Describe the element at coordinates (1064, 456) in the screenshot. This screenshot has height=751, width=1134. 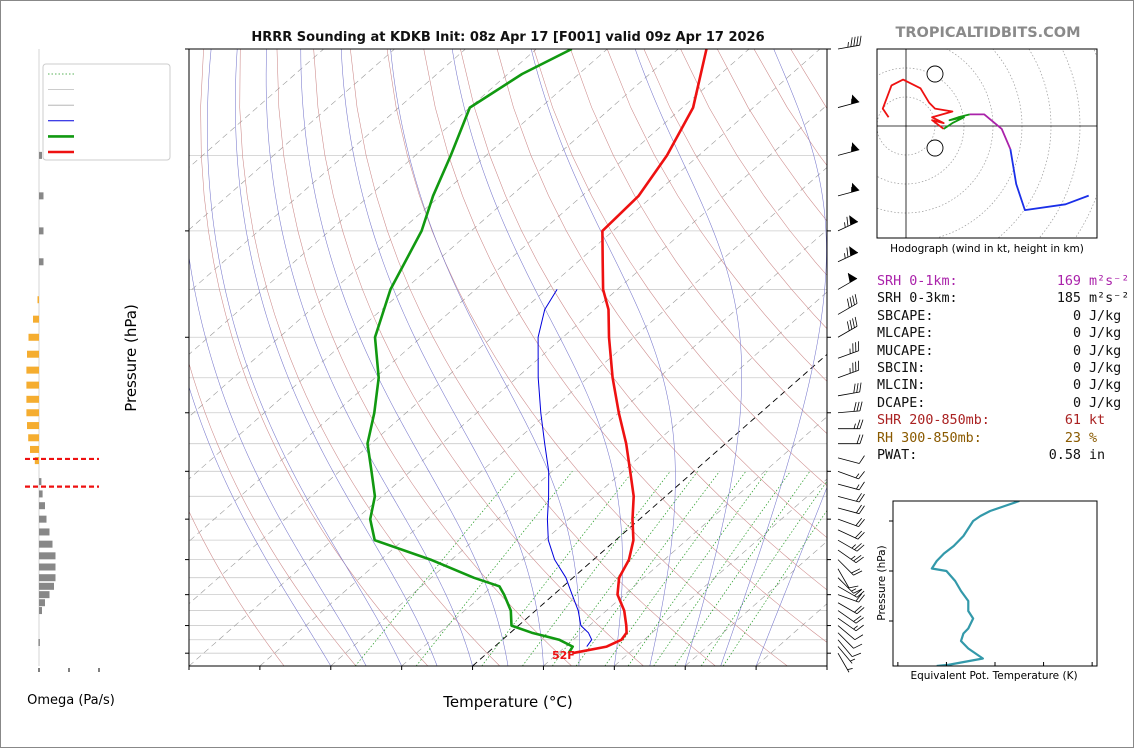
I see `stat-value: 0.58` at that location.